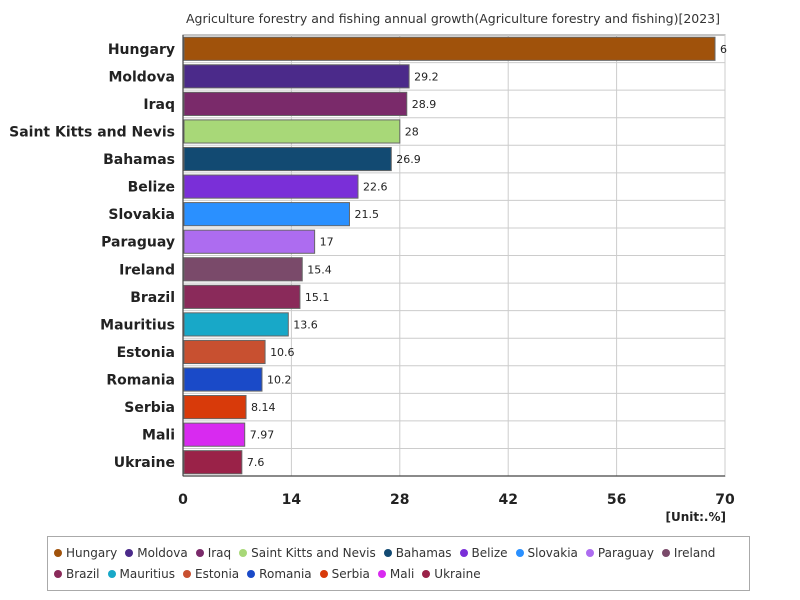 The height and width of the screenshot is (600, 800). Describe the element at coordinates (271, 186) in the screenshot. I see `bar-belize` at that location.